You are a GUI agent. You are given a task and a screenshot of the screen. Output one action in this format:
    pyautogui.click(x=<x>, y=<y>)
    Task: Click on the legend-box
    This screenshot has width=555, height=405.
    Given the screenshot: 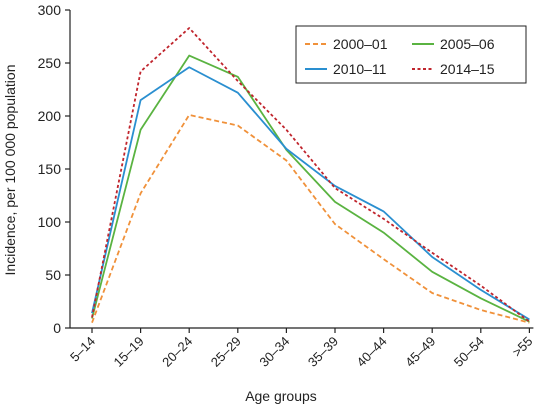 What is the action you would take?
    pyautogui.click(x=411, y=54)
    